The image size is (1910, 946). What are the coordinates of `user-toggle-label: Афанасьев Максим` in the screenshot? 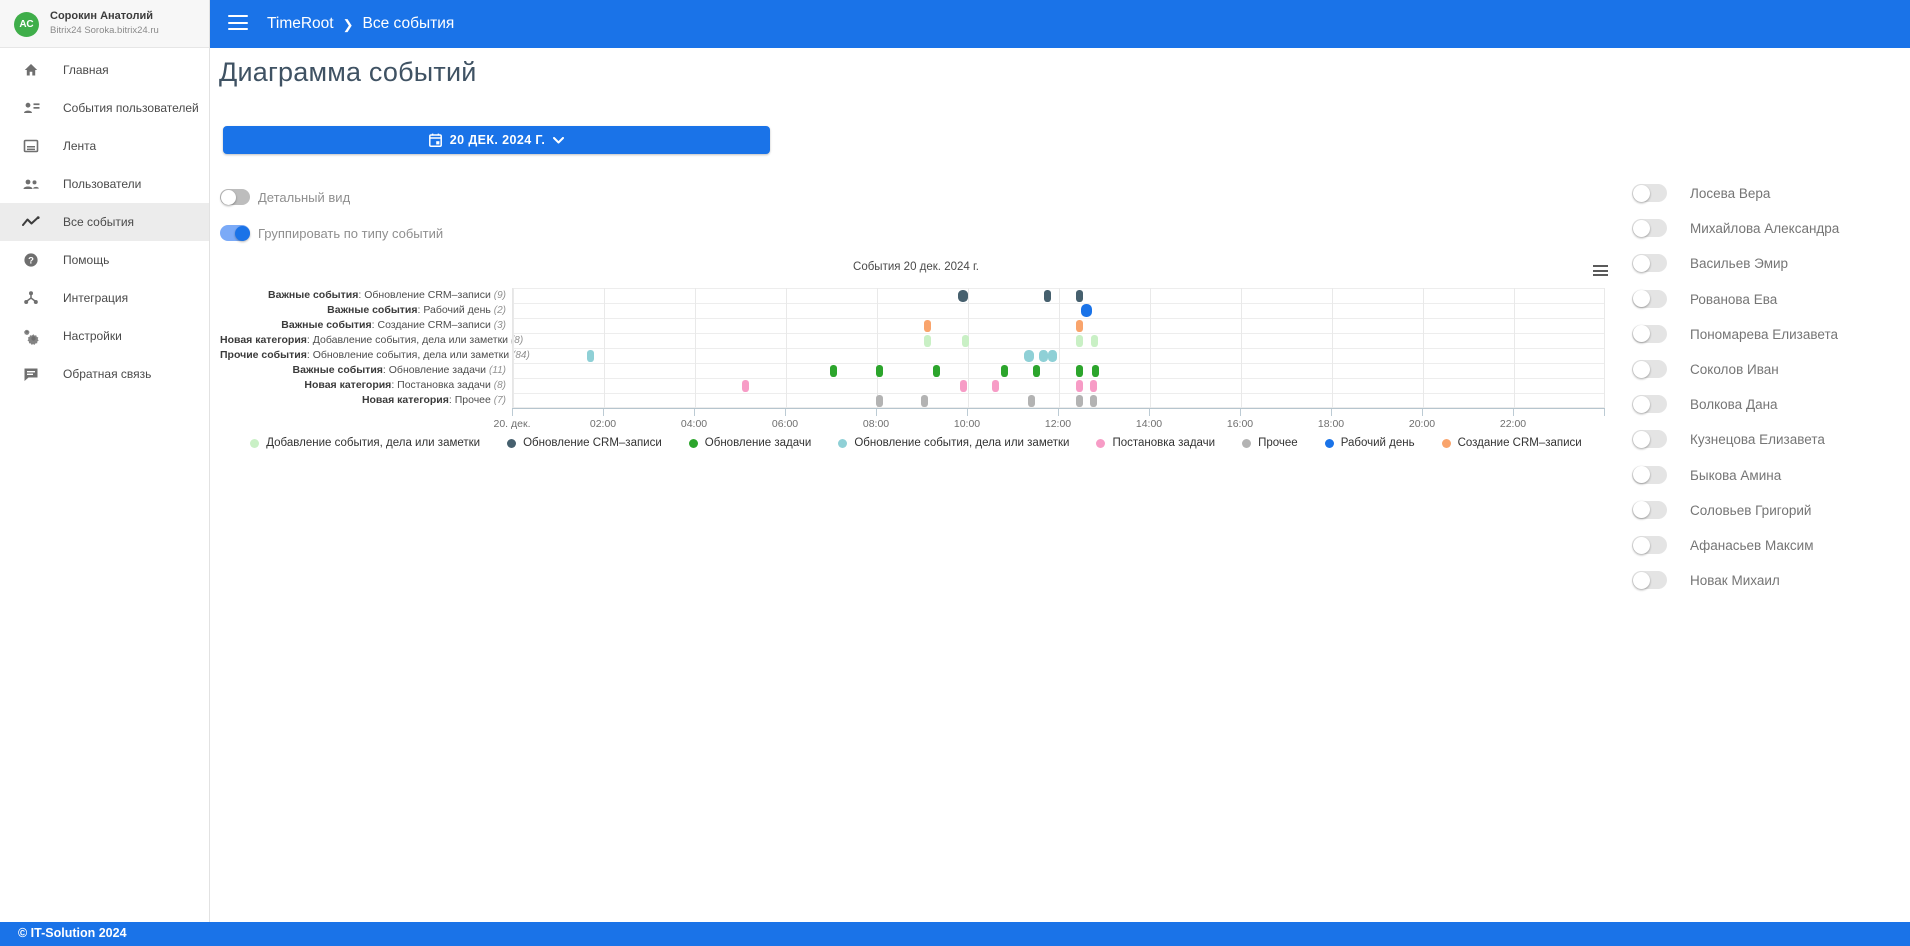 It's located at (1752, 545).